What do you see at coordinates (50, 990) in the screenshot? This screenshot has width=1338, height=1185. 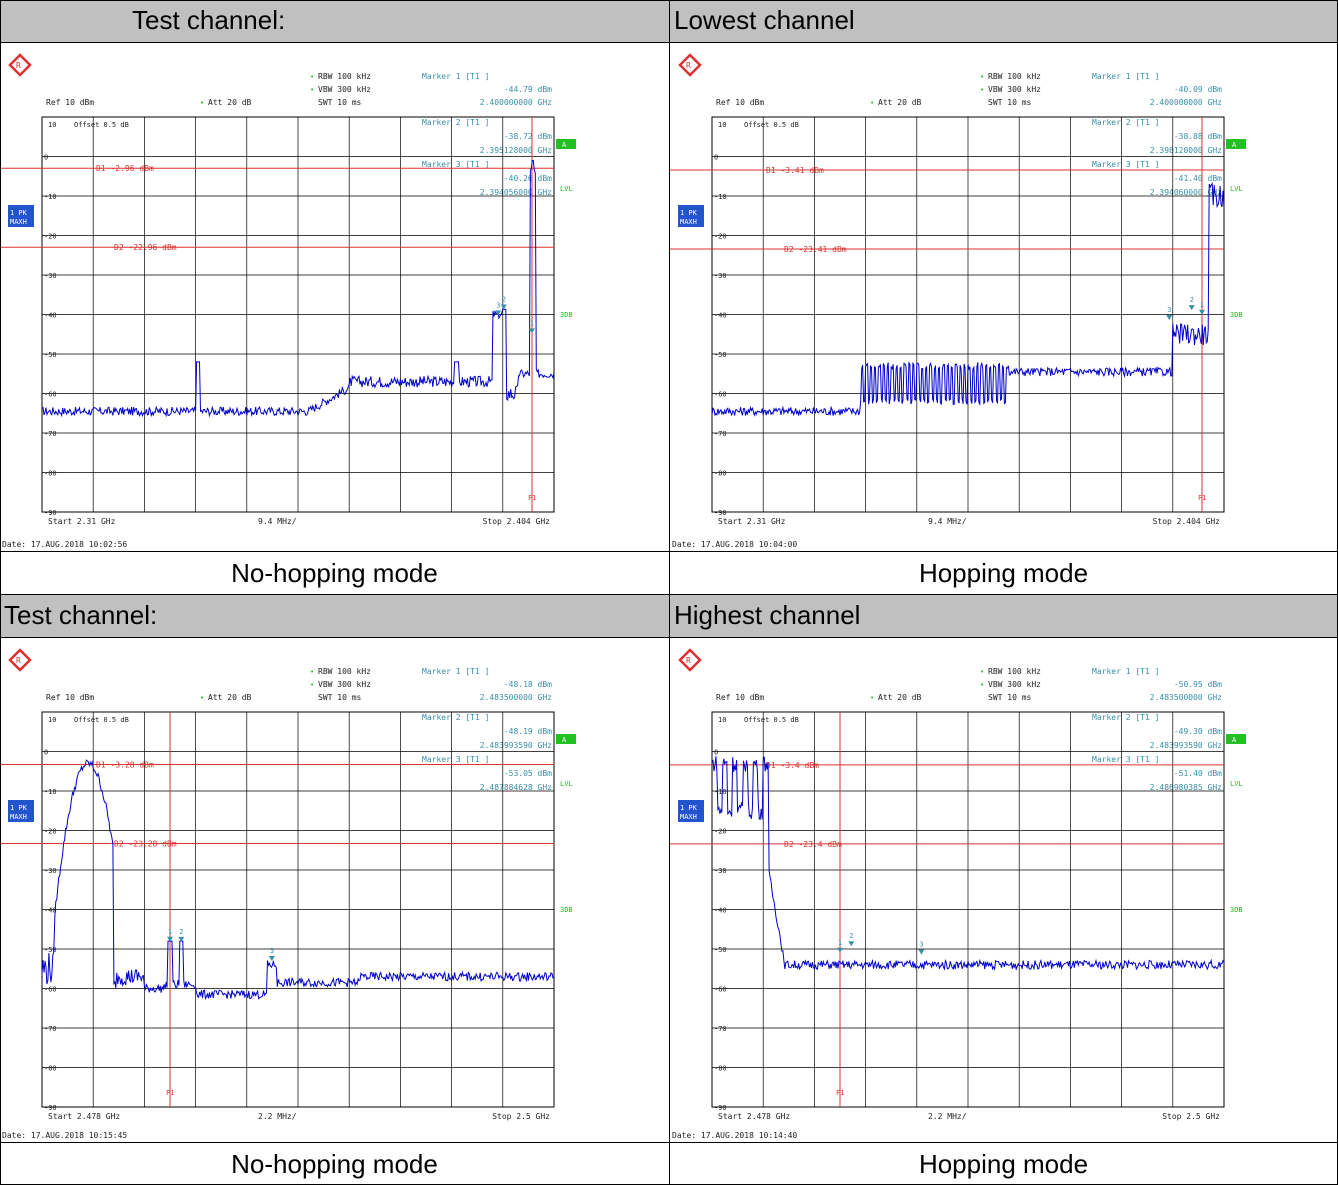 I see `y-tick-label: -60` at bounding box center [50, 990].